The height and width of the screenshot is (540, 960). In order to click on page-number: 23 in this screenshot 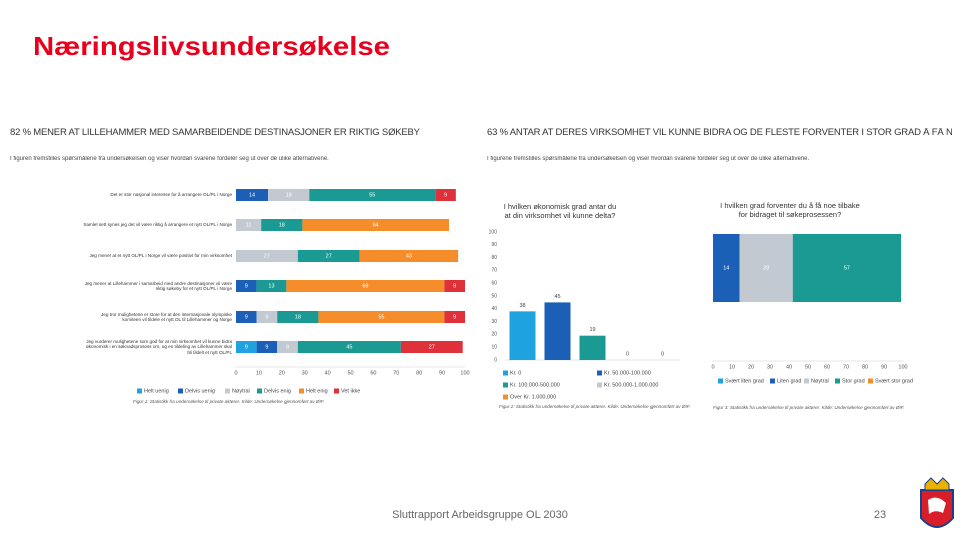, I will do `click(880, 515)`.